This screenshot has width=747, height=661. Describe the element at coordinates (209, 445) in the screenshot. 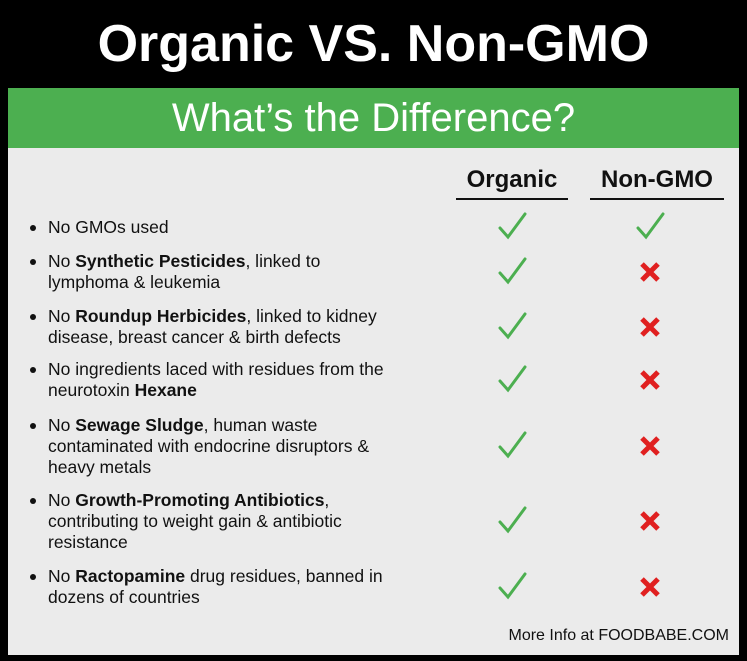

I see `text-segment: contaminated with endocrine disruptors &` at that location.